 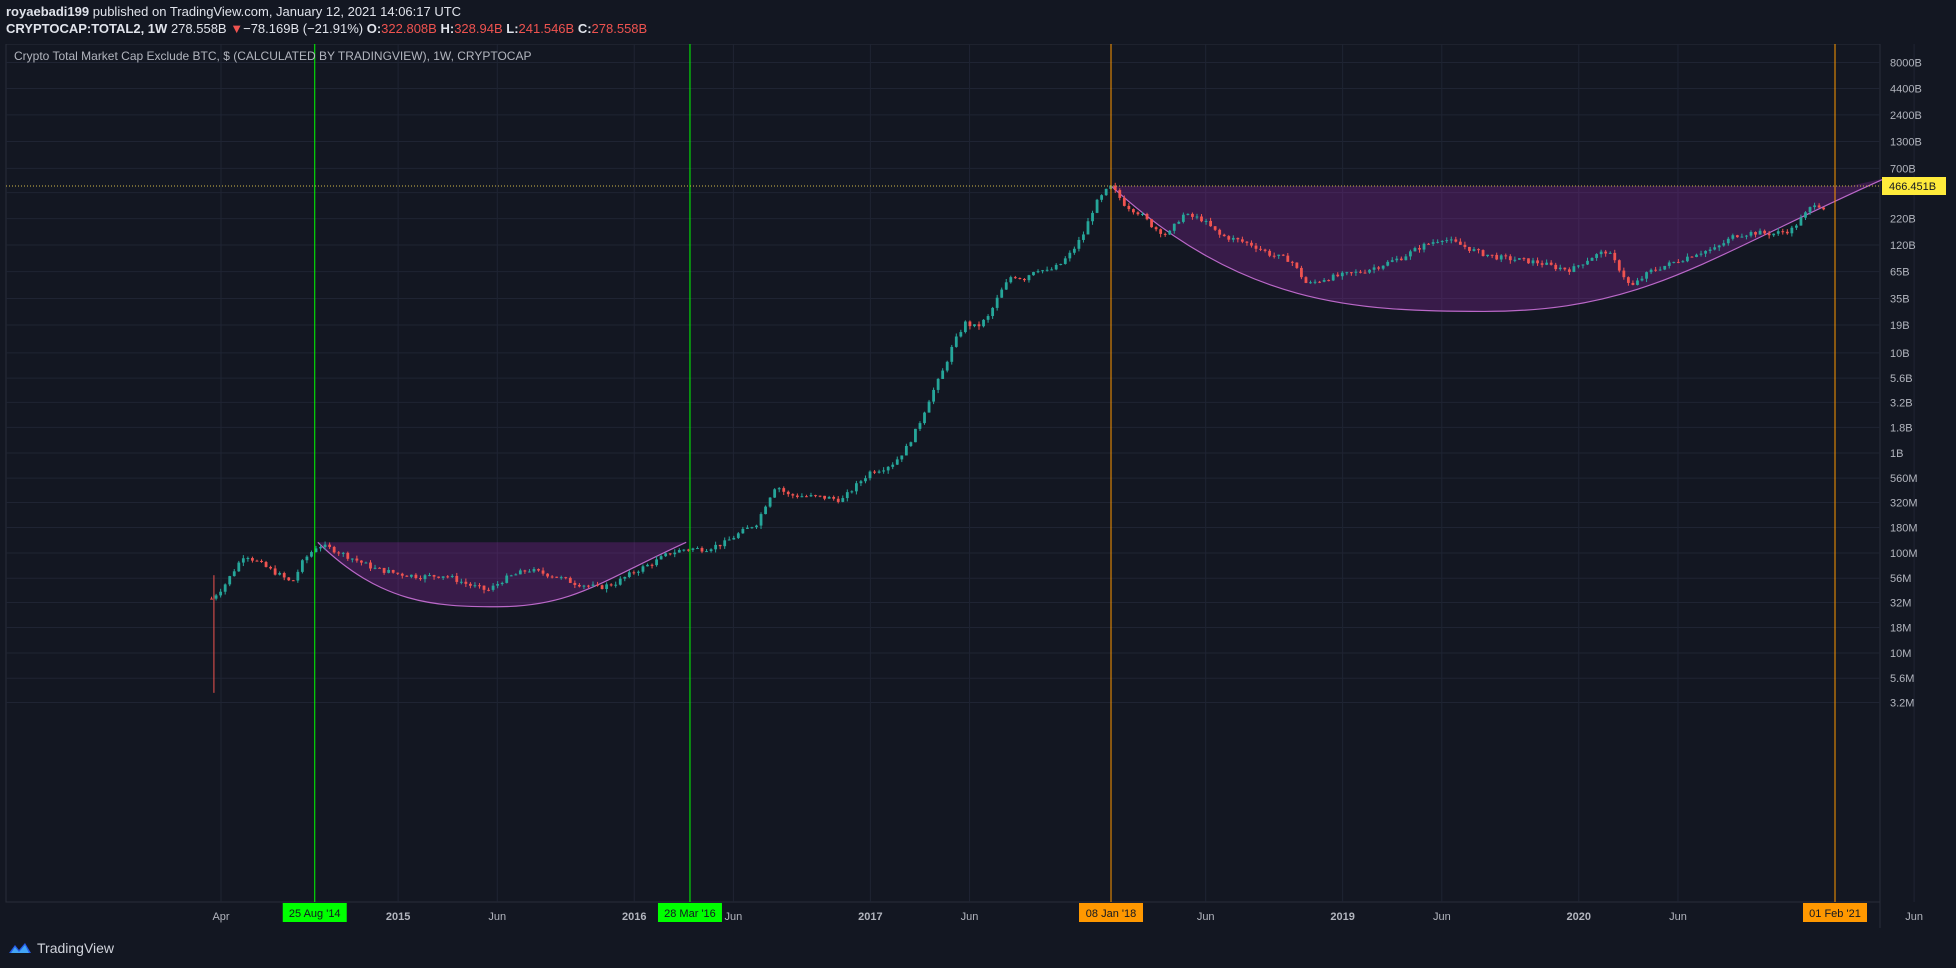 I want to click on open-label: O:, so click(x=374, y=28).